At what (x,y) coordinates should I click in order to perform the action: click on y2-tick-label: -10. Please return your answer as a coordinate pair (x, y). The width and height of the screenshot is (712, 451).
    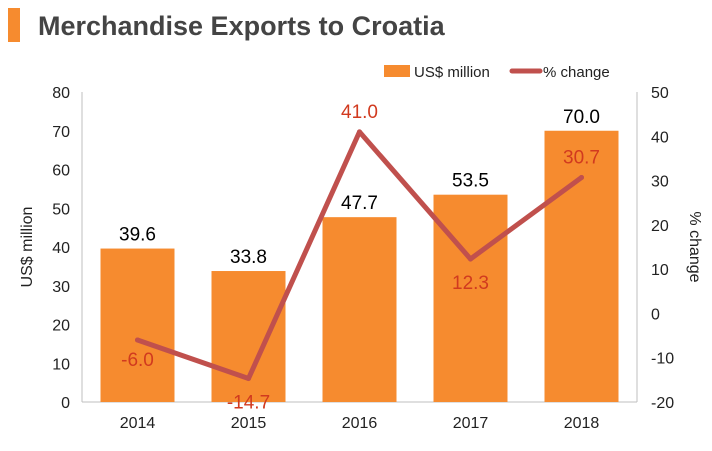
    Looking at the image, I should click on (662, 359).